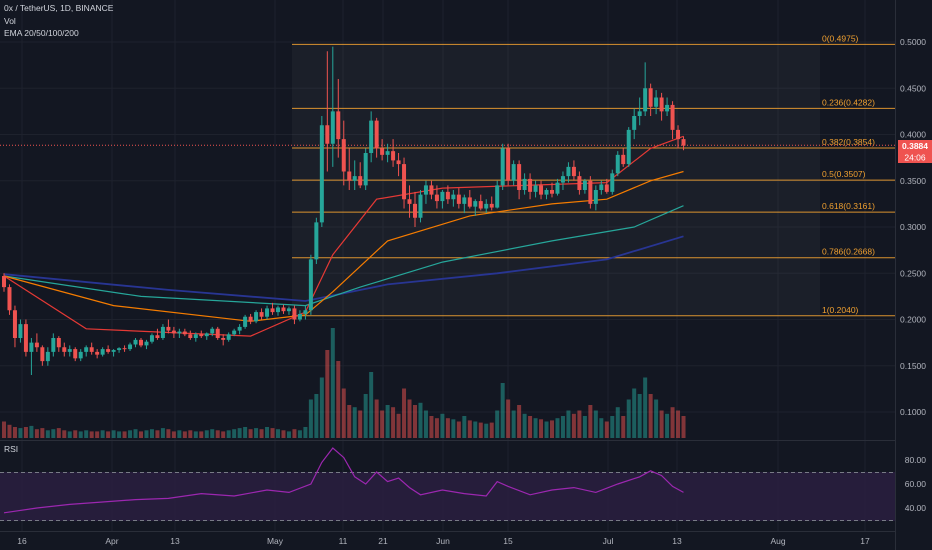 The height and width of the screenshot is (550, 932). I want to click on rsi-pane, so click(447, 484).